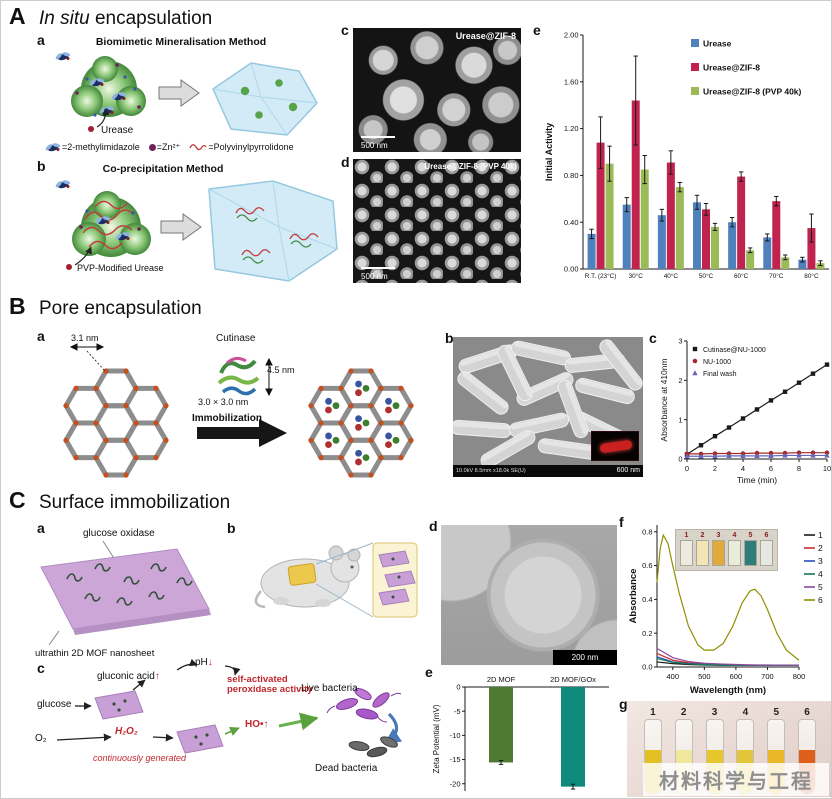  Describe the element at coordinates (715, 468) in the screenshot. I see `svg-text: 2` at that location.